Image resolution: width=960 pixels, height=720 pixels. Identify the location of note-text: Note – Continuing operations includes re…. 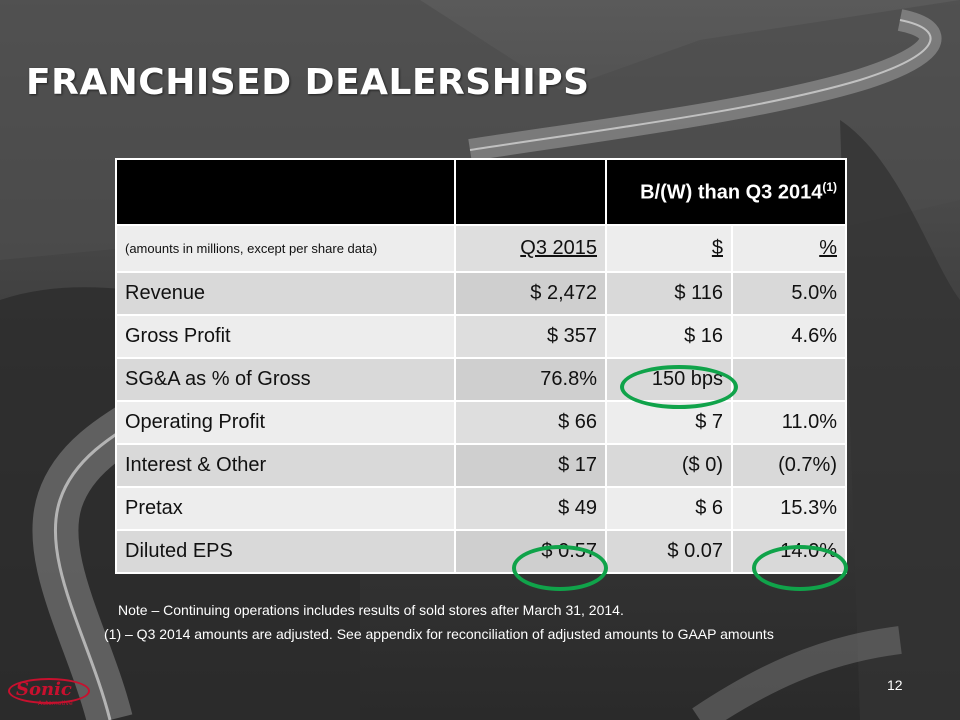
(371, 610).